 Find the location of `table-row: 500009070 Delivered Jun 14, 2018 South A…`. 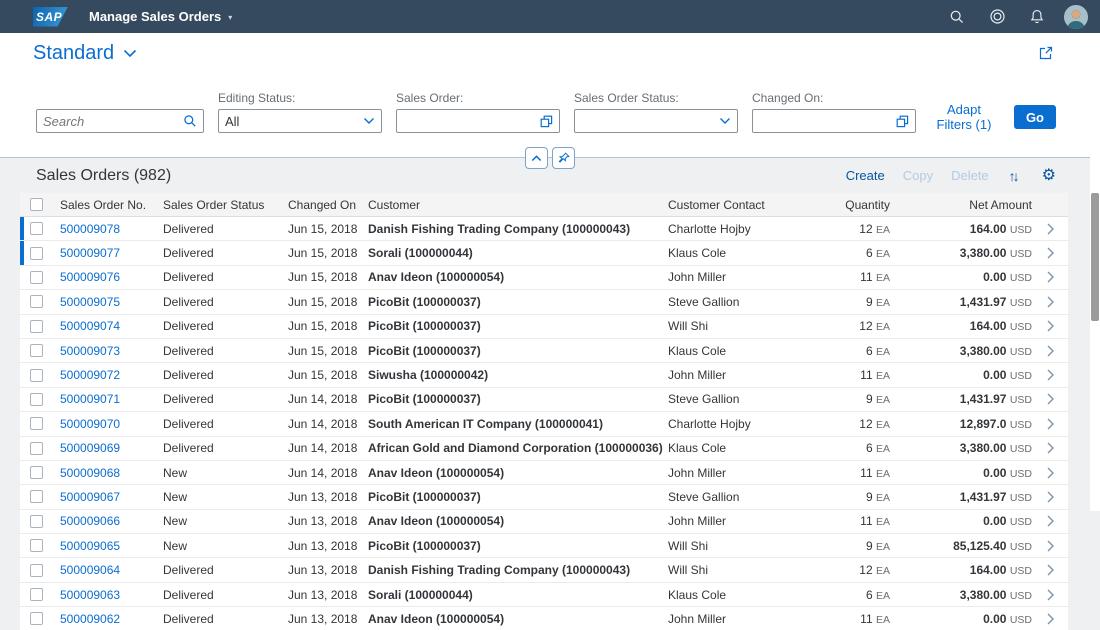

table-row: 500009070 Delivered Jun 14, 2018 South A… is located at coordinates (544, 424).